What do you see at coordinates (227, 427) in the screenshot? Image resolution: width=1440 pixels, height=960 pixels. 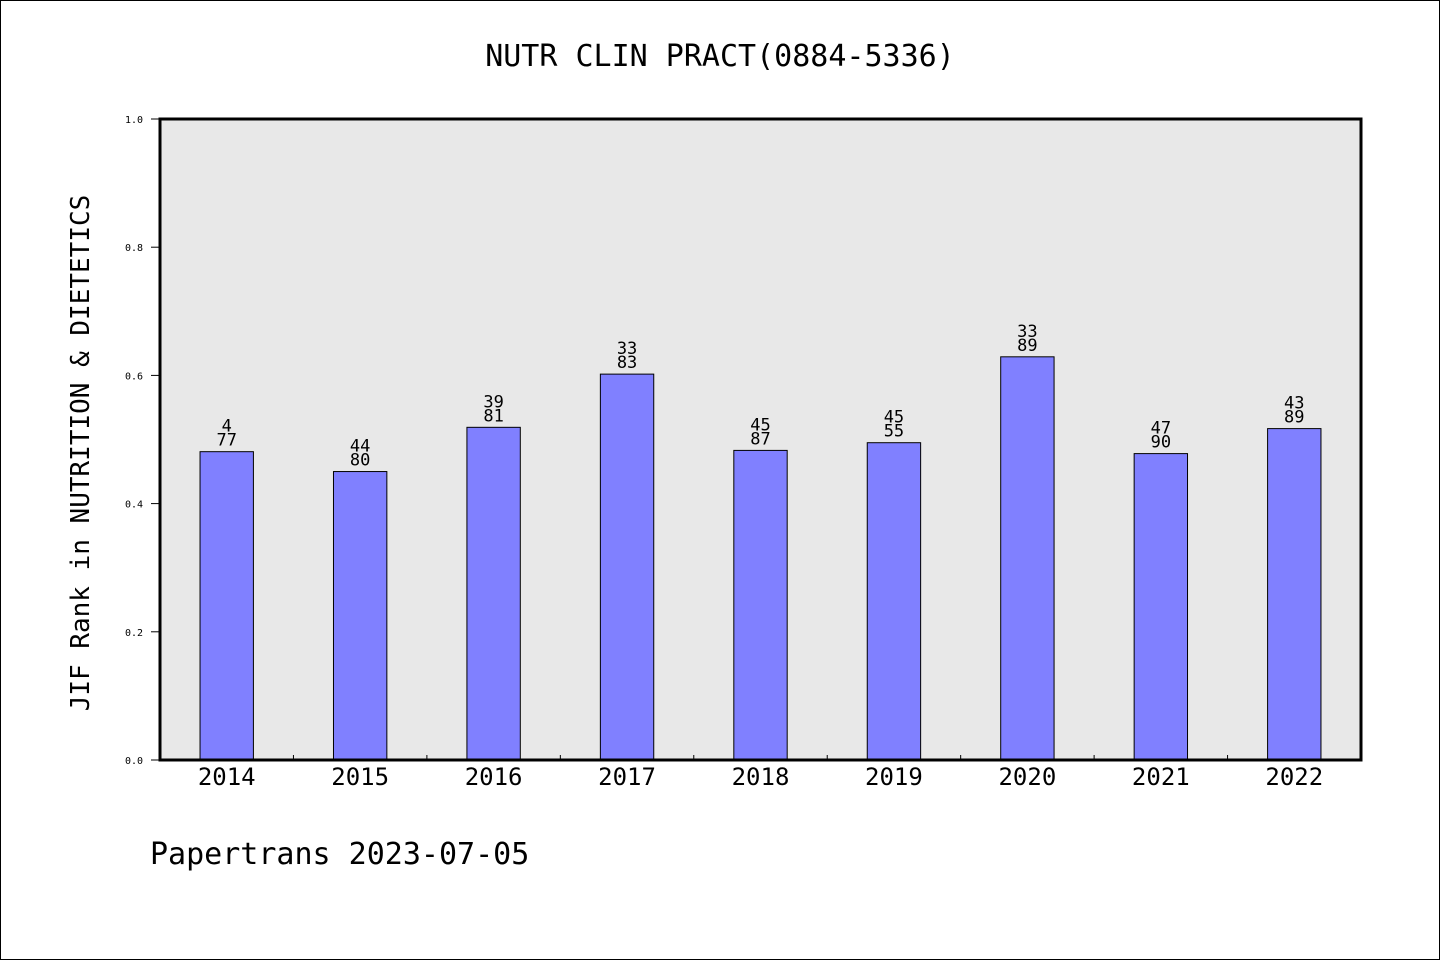 I see `bar-label-rank-2014: 4` at bounding box center [227, 427].